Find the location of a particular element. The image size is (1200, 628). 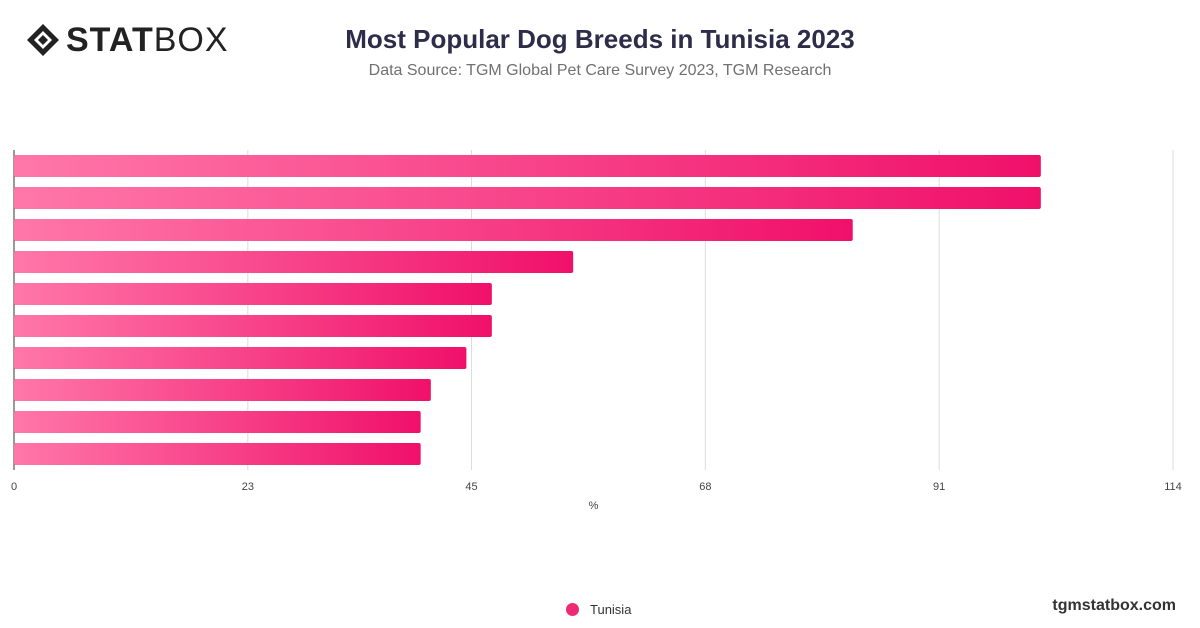

x-tick-label: 45 is located at coordinates (471, 487).